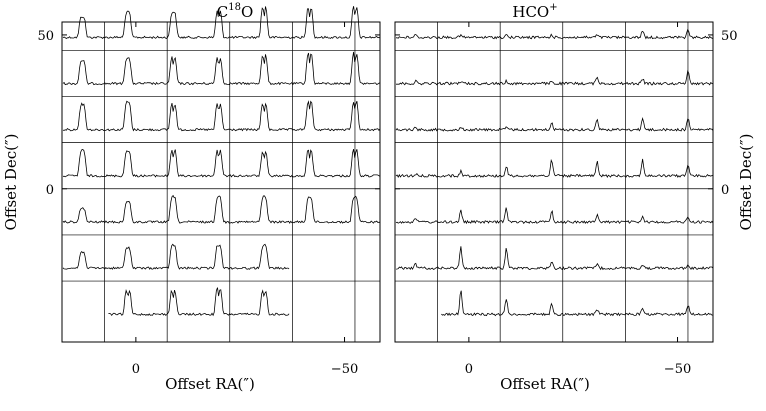  What do you see at coordinates (11, 182) in the screenshot?
I see `c18o-y-axis-label: Offset Dec(″)` at bounding box center [11, 182].